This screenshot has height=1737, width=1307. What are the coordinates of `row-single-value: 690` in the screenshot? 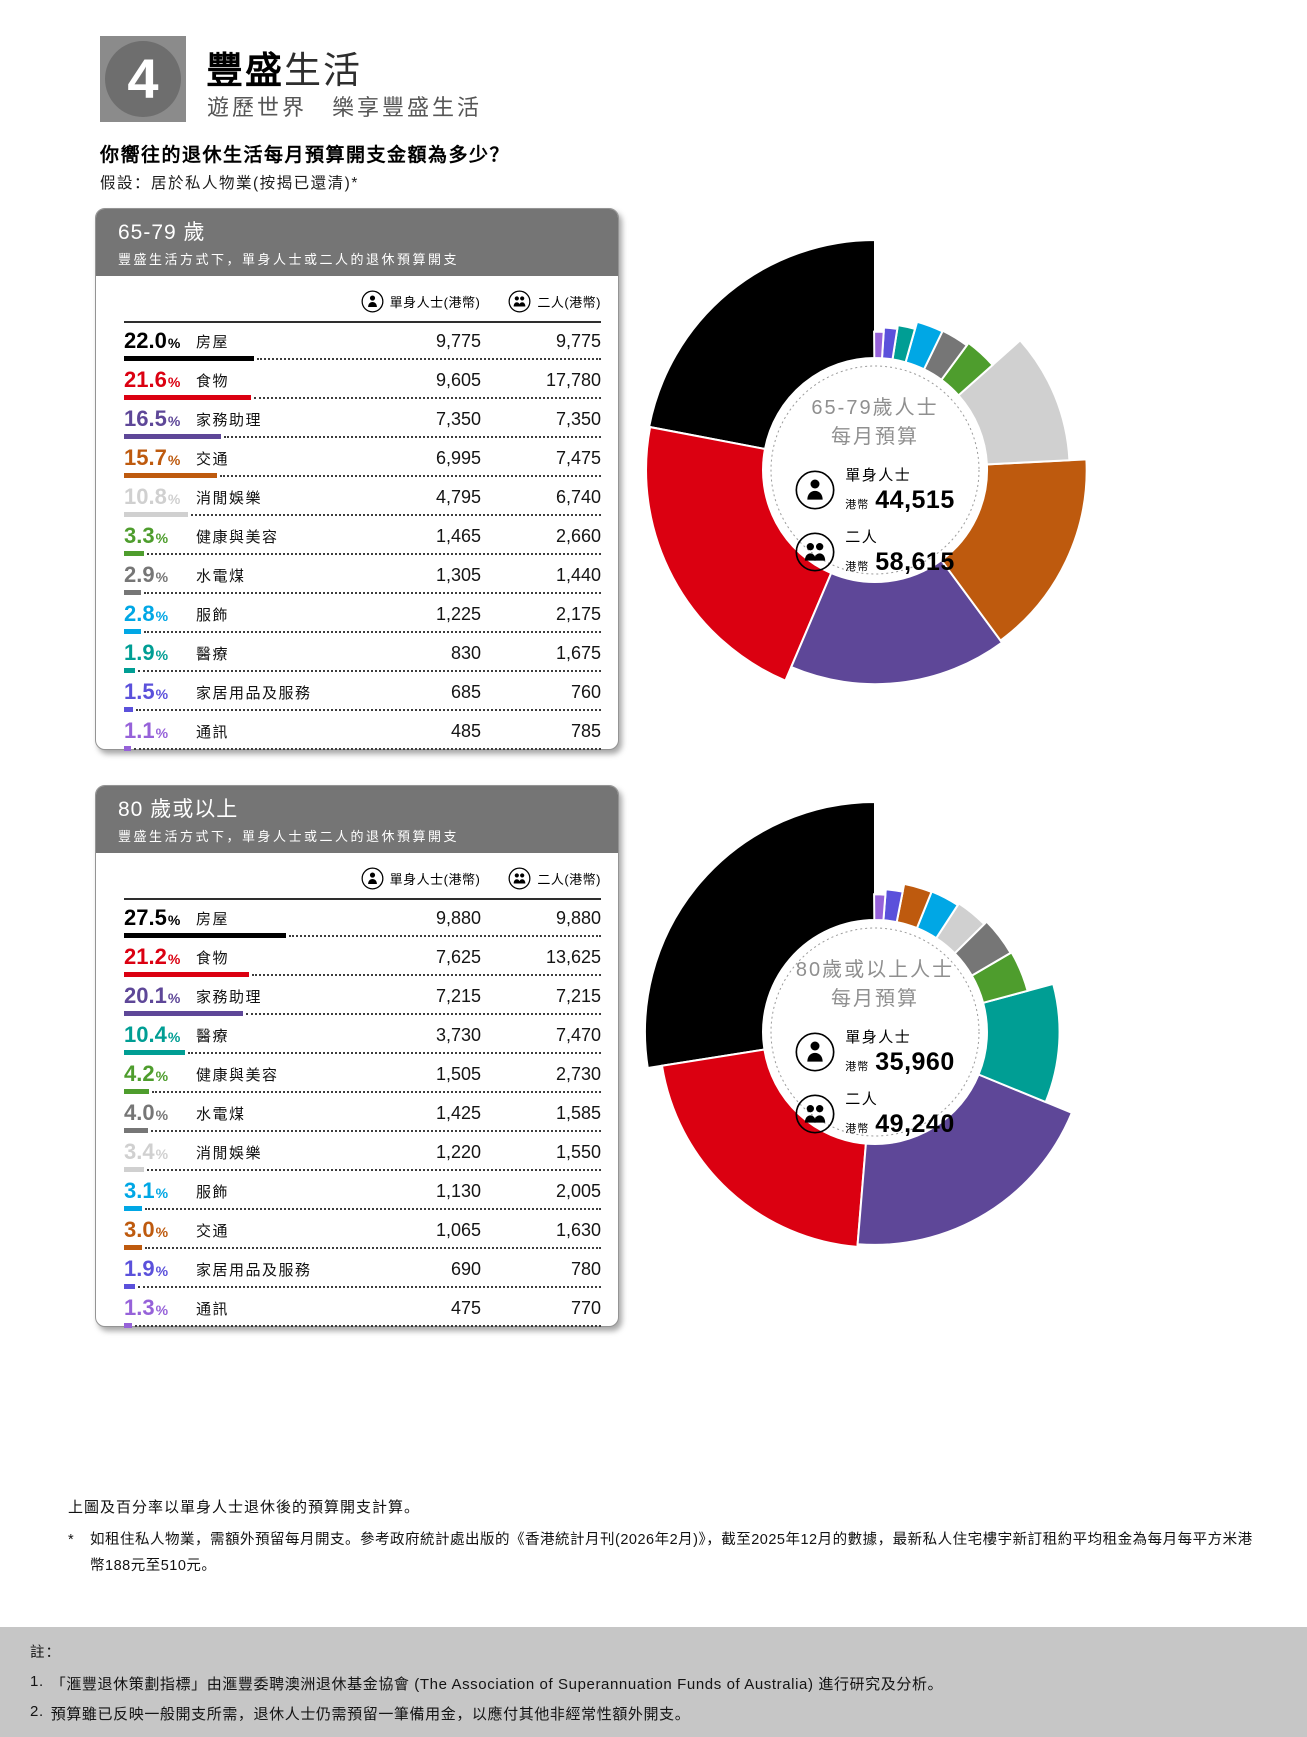 It's located at (465, 1268).